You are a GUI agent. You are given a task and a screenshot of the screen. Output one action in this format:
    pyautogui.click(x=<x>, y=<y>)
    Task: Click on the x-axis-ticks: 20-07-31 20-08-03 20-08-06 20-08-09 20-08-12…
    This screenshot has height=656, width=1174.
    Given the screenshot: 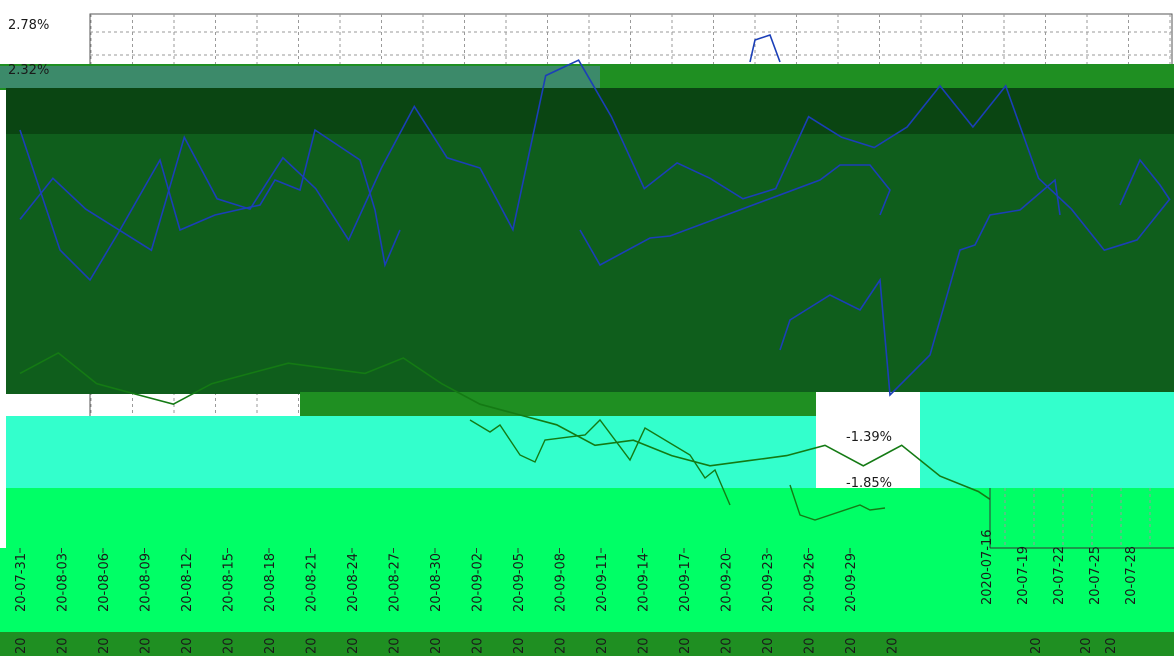 What is the action you would take?
    pyautogui.click(x=457, y=601)
    